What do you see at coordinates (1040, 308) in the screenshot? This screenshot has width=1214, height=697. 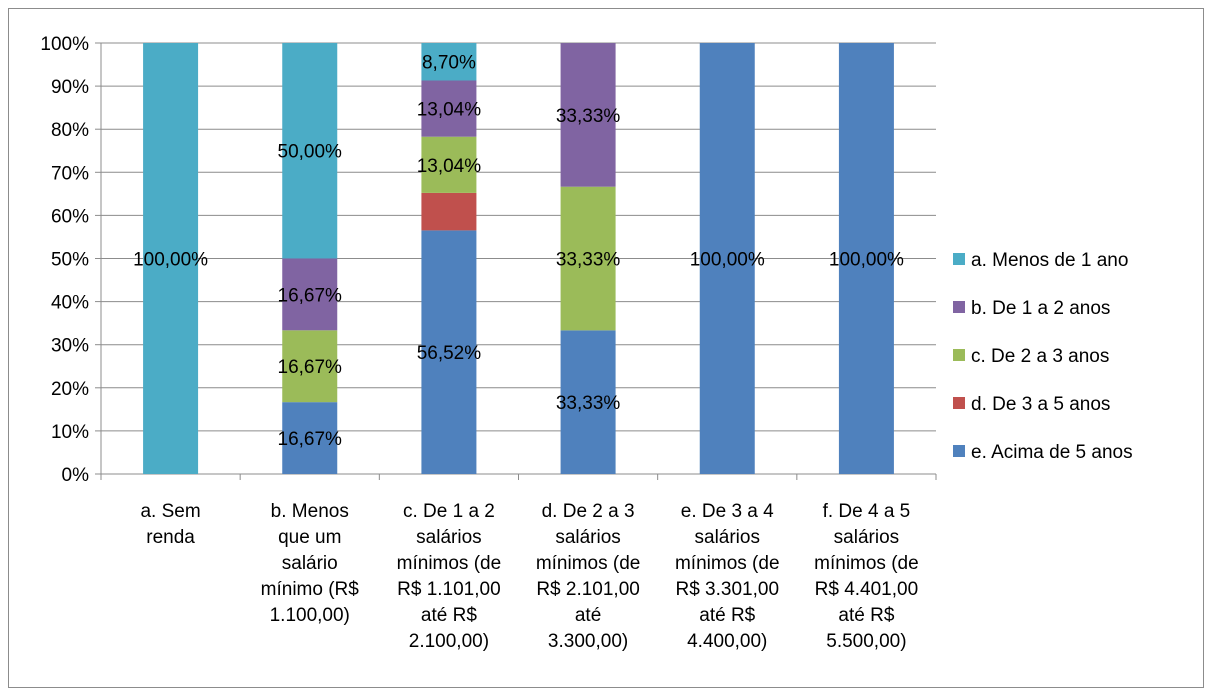 I see `legend-label: b. De 1 a 2 anos` at bounding box center [1040, 308].